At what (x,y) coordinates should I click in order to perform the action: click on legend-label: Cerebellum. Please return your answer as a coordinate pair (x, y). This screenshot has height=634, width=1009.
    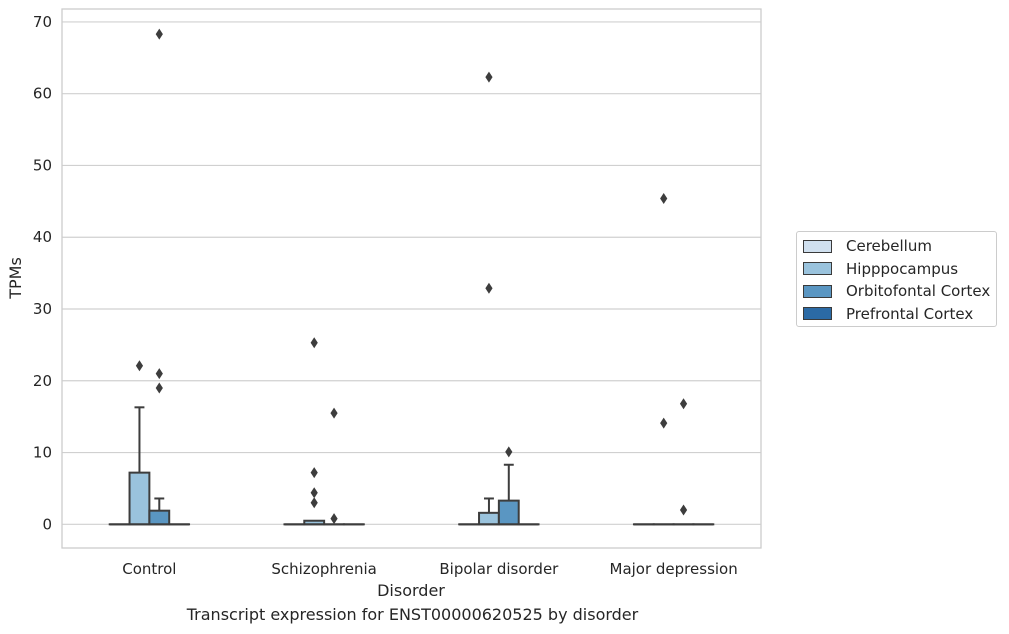
    Looking at the image, I should click on (889, 246).